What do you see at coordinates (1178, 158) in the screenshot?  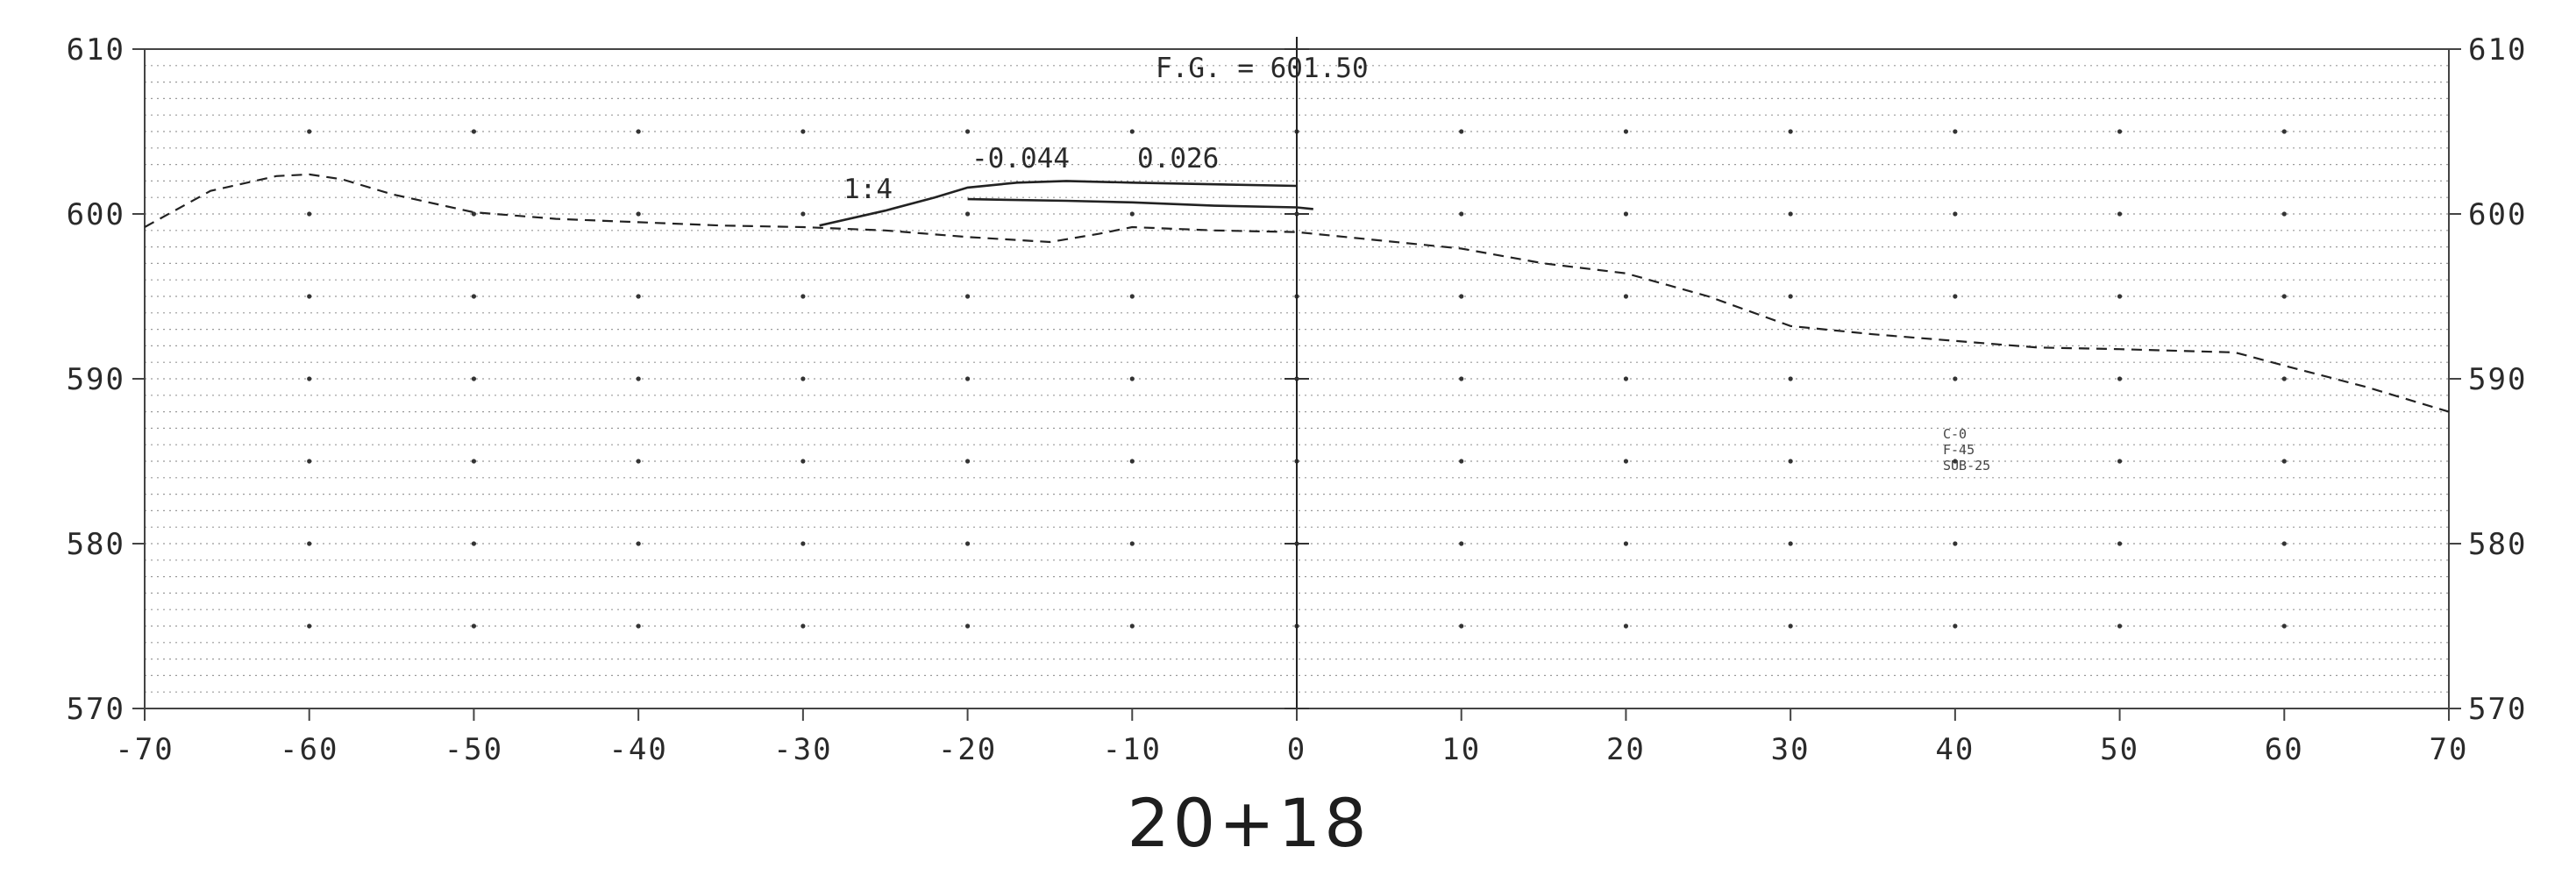 I see `slope-right-label: 0.026` at bounding box center [1178, 158].